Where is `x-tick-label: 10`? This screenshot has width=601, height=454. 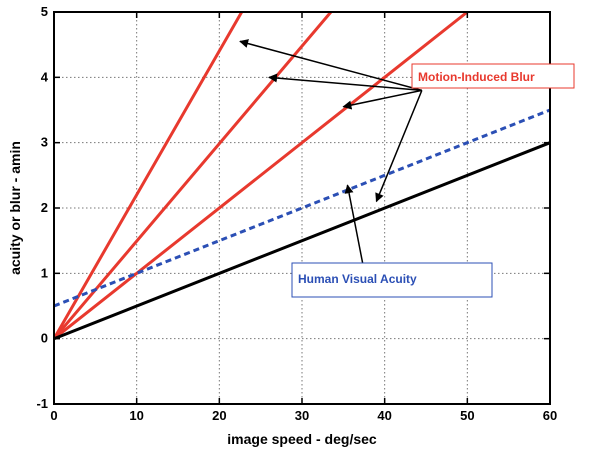 x-tick-label: 10 is located at coordinates (136, 415).